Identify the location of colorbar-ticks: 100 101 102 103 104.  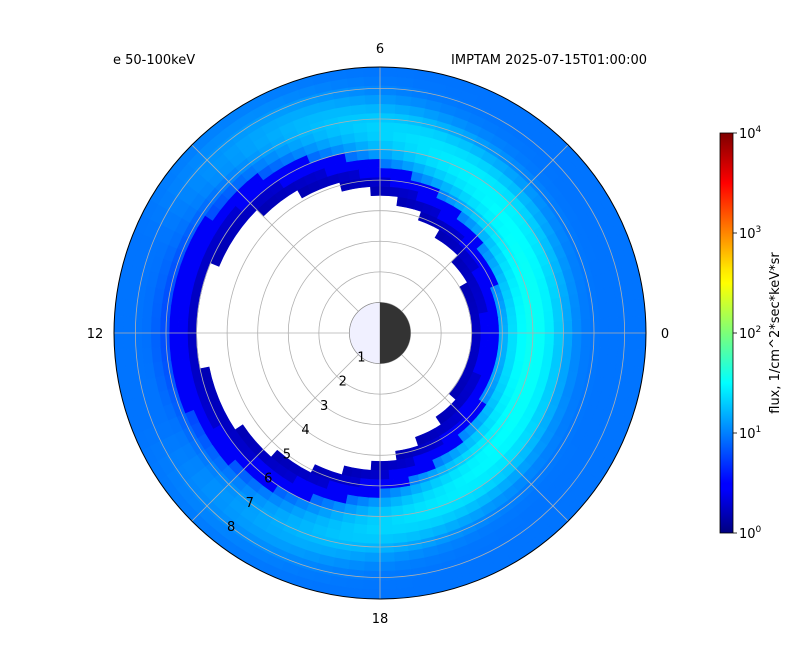
(747, 333).